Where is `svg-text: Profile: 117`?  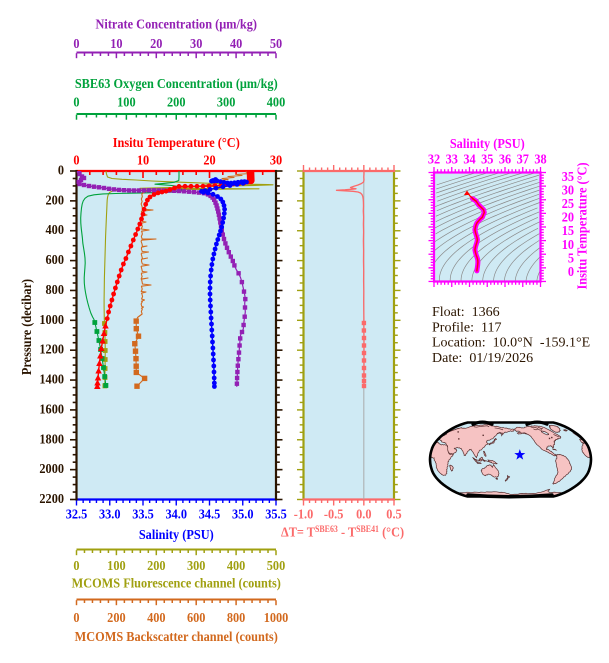 svg-text: Profile: 117 is located at coordinates (466, 327).